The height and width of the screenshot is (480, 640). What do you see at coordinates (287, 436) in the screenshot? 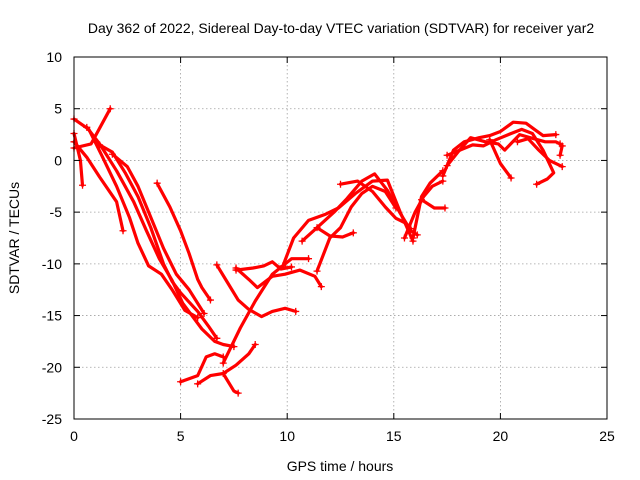
I see `x-tick-label: 10` at bounding box center [287, 436].